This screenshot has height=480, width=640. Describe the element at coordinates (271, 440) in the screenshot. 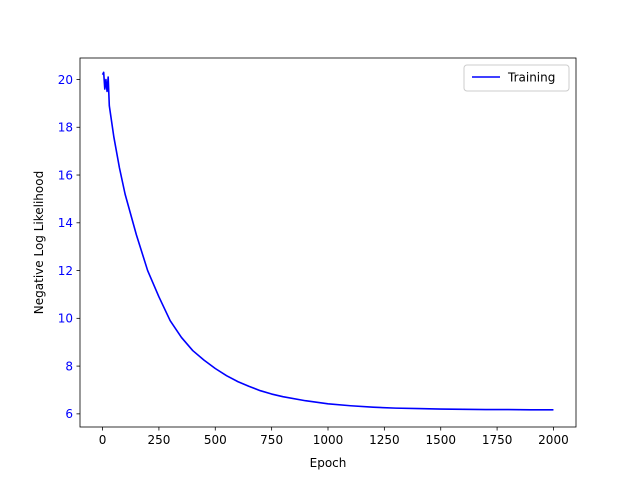

I see `x-tick-label: 750` at that location.